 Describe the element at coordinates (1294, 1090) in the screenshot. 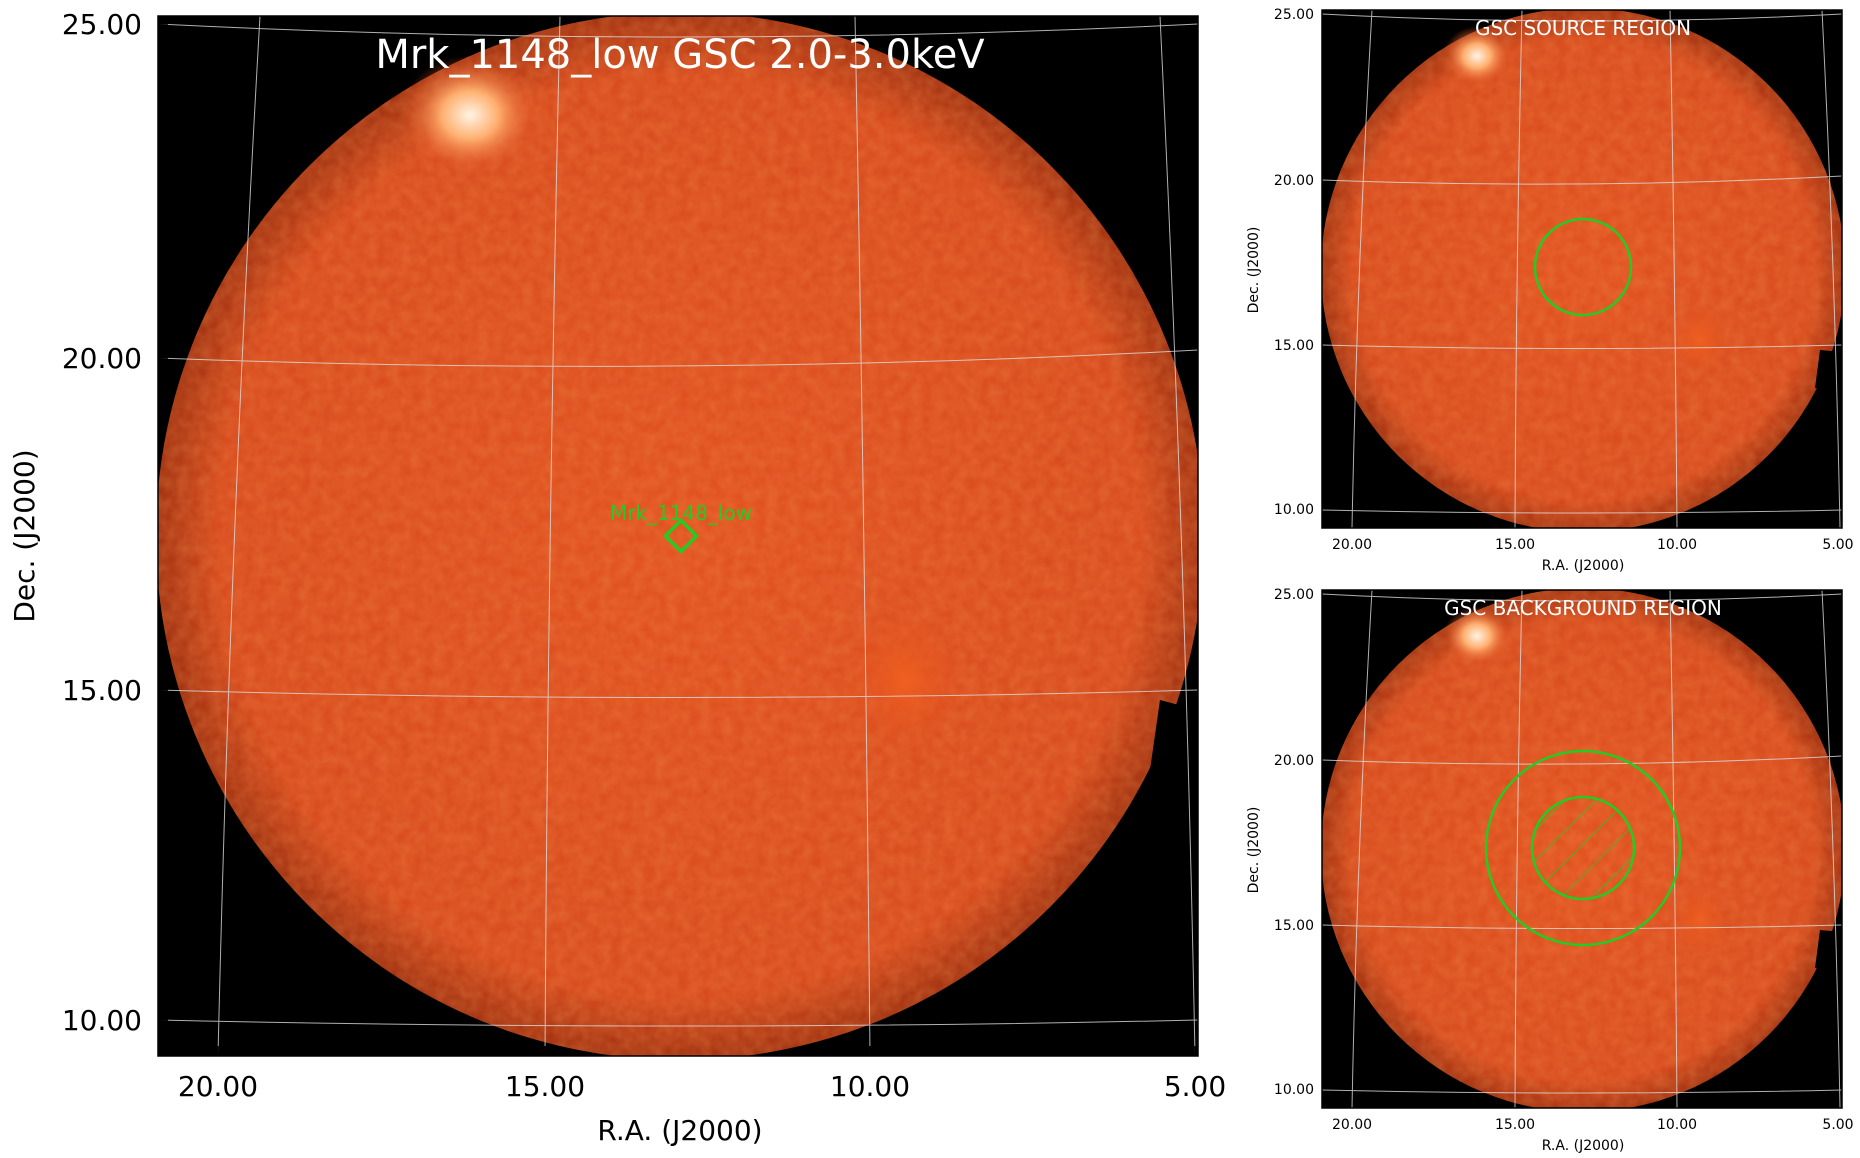

I see `background-ytick-3: 10.00` at that location.